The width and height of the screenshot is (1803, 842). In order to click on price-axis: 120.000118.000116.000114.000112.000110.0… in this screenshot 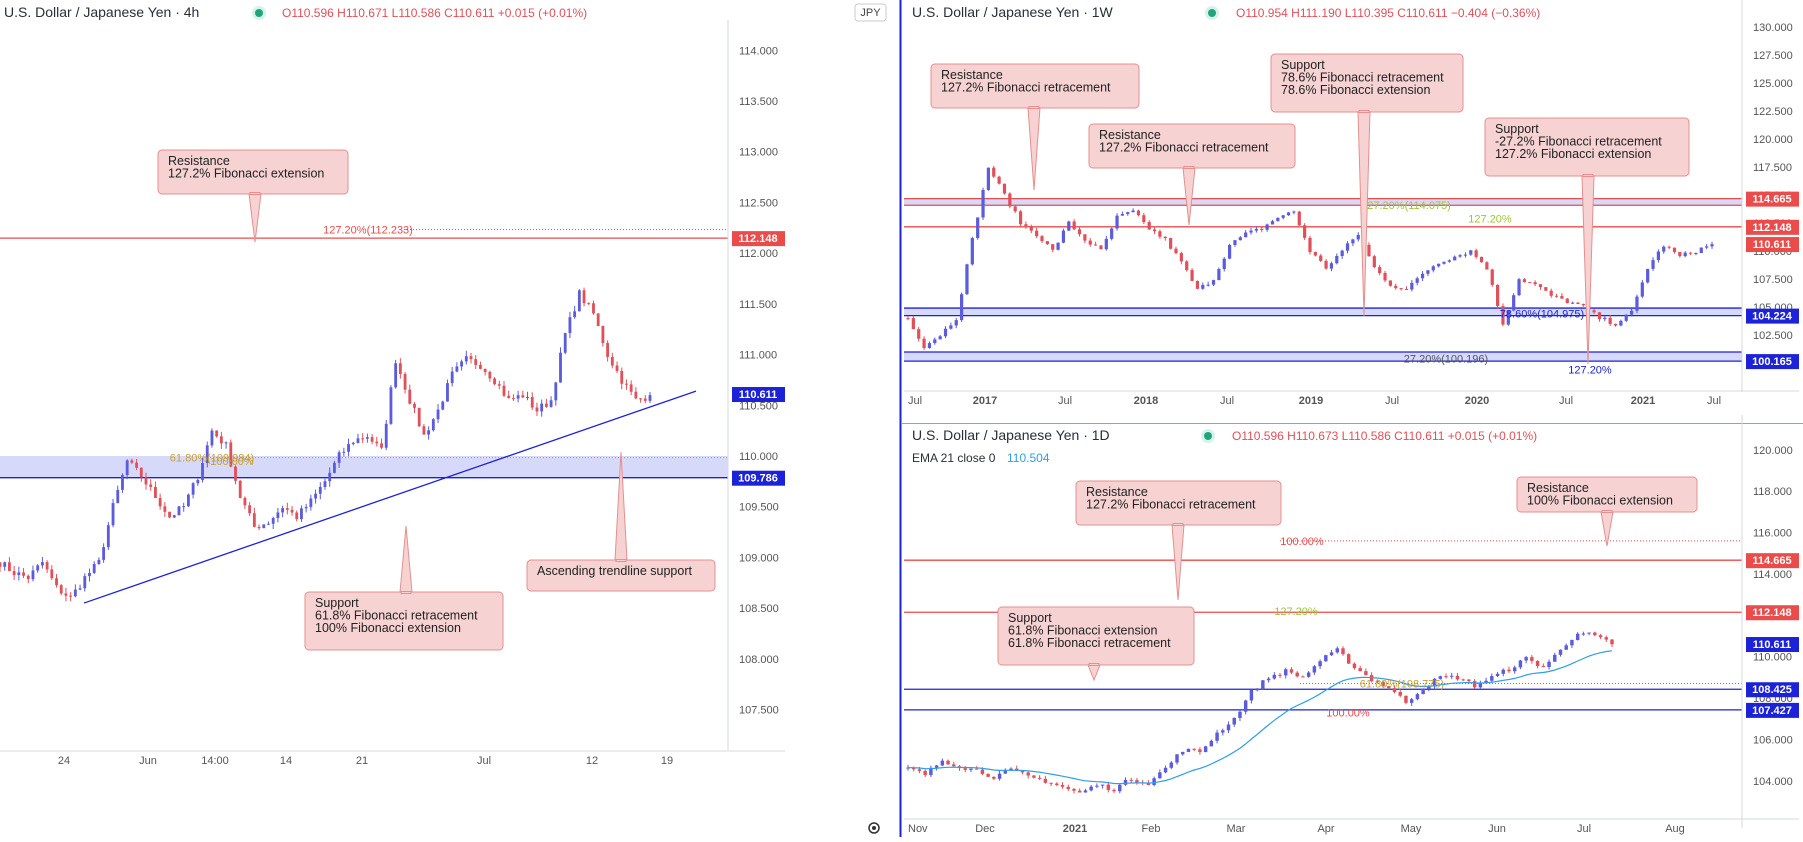, I will do `click(1767, 621)`.